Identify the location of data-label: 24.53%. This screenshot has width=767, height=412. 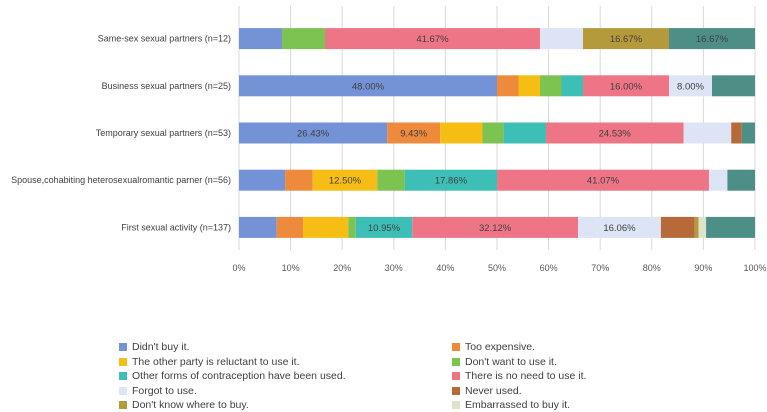
(615, 134).